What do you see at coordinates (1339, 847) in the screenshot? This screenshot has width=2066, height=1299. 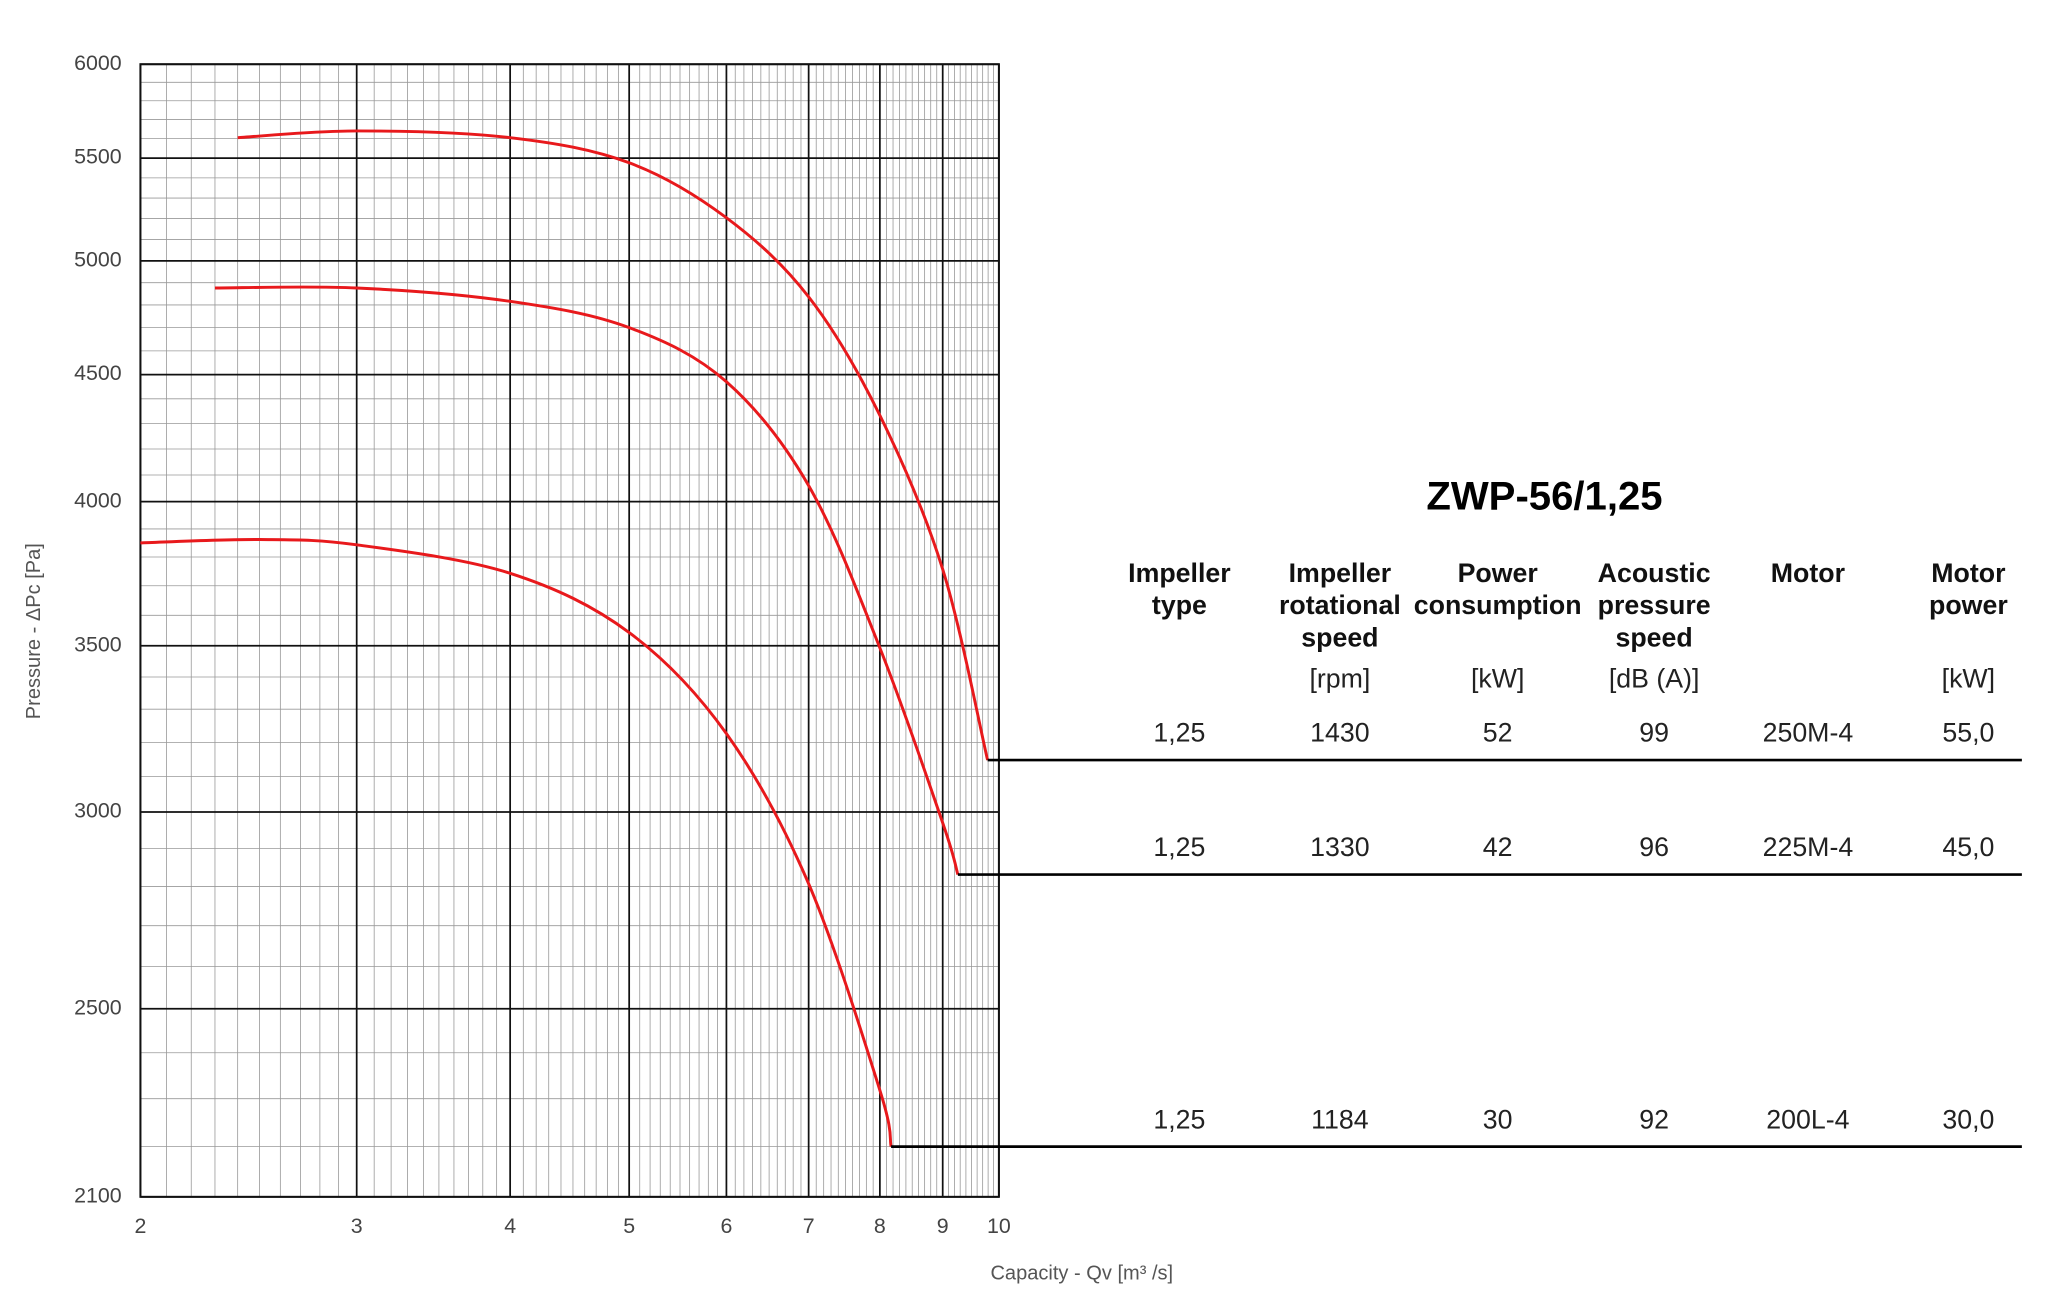 I see `table-cell: 1330` at bounding box center [1339, 847].